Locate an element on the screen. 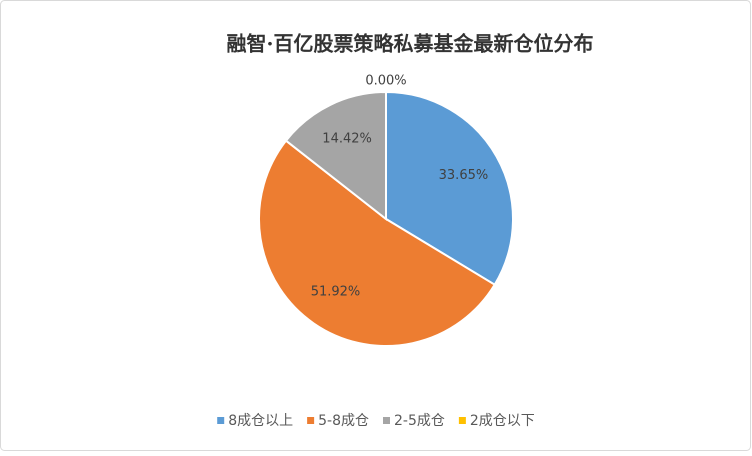  data-label: 14.42% is located at coordinates (347, 139).